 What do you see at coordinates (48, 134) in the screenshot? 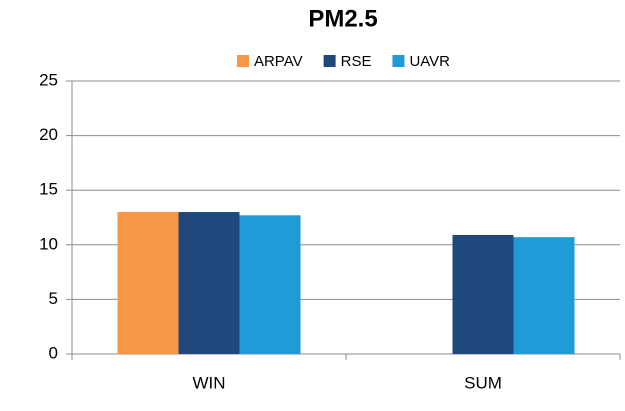
I see `y-tick-label: 20` at bounding box center [48, 134].